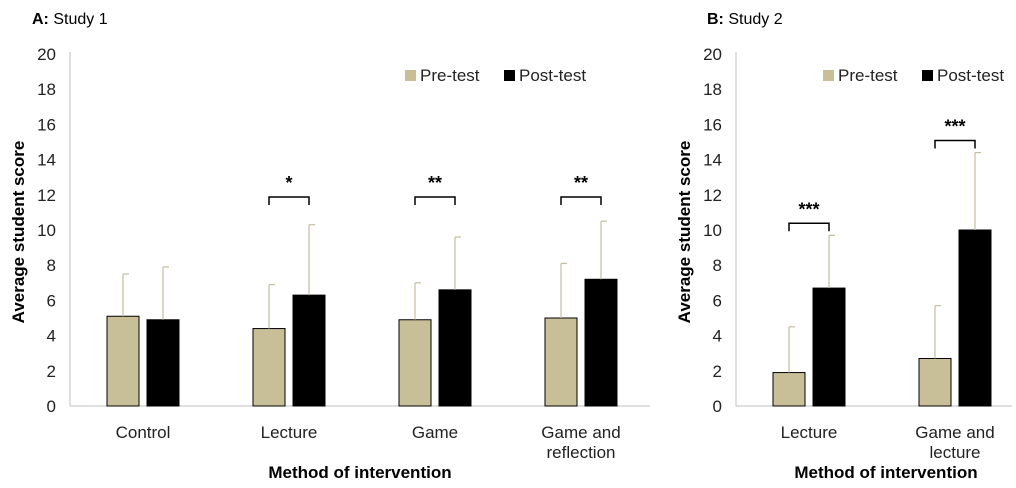  What do you see at coordinates (435, 432) in the screenshot?
I see `x-category-label: Game` at bounding box center [435, 432].